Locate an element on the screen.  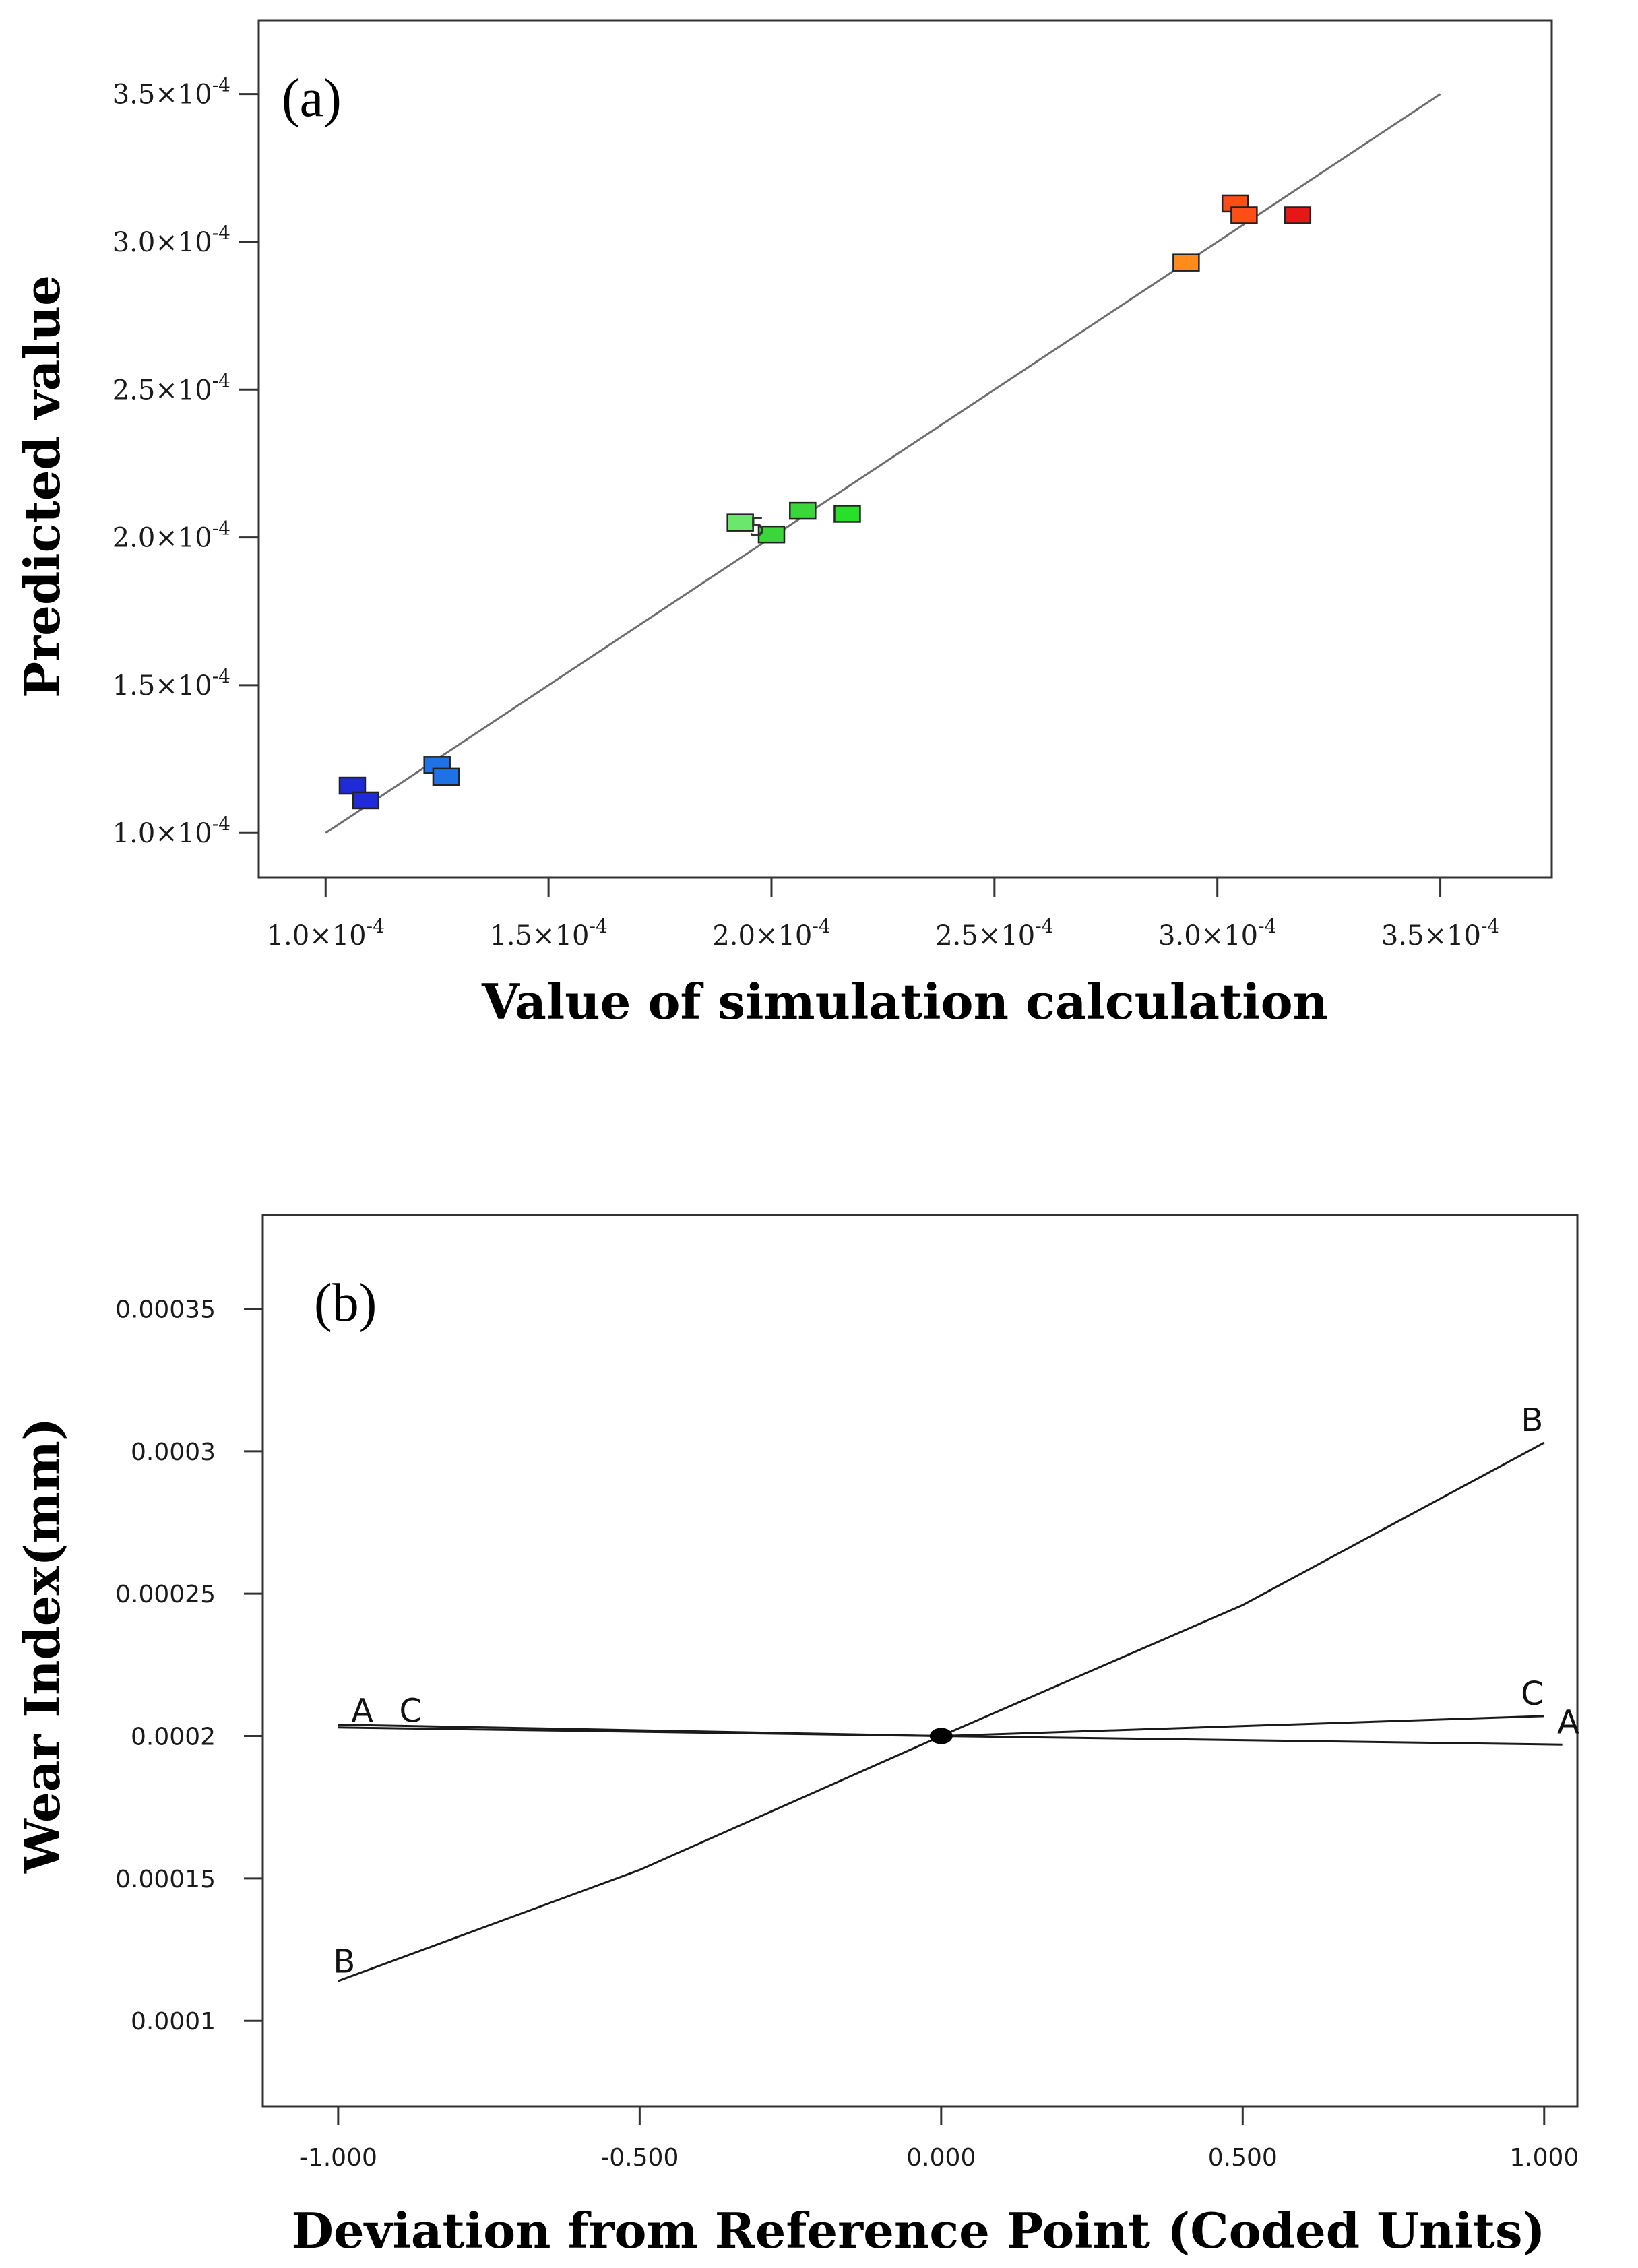
plot-b-panel-label: (b) is located at coordinates (345, 1303).